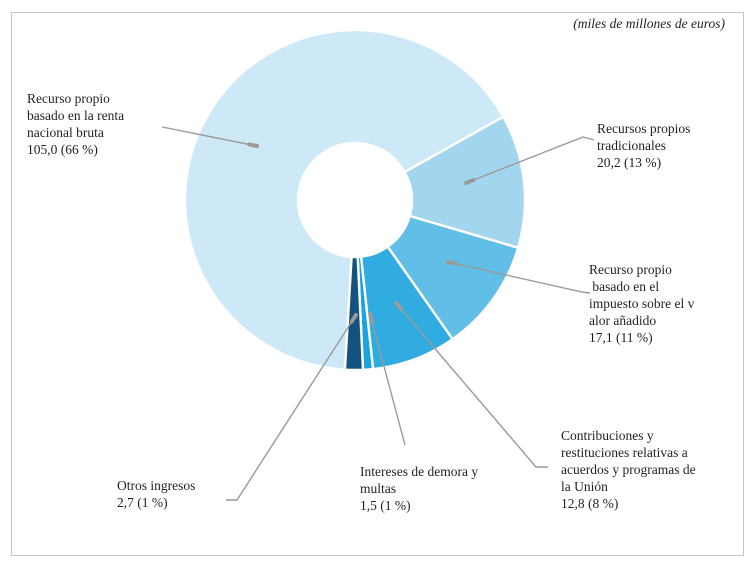  What do you see at coordinates (371, 318) in the screenshot?
I see `leader-tip-interest` at bounding box center [371, 318].